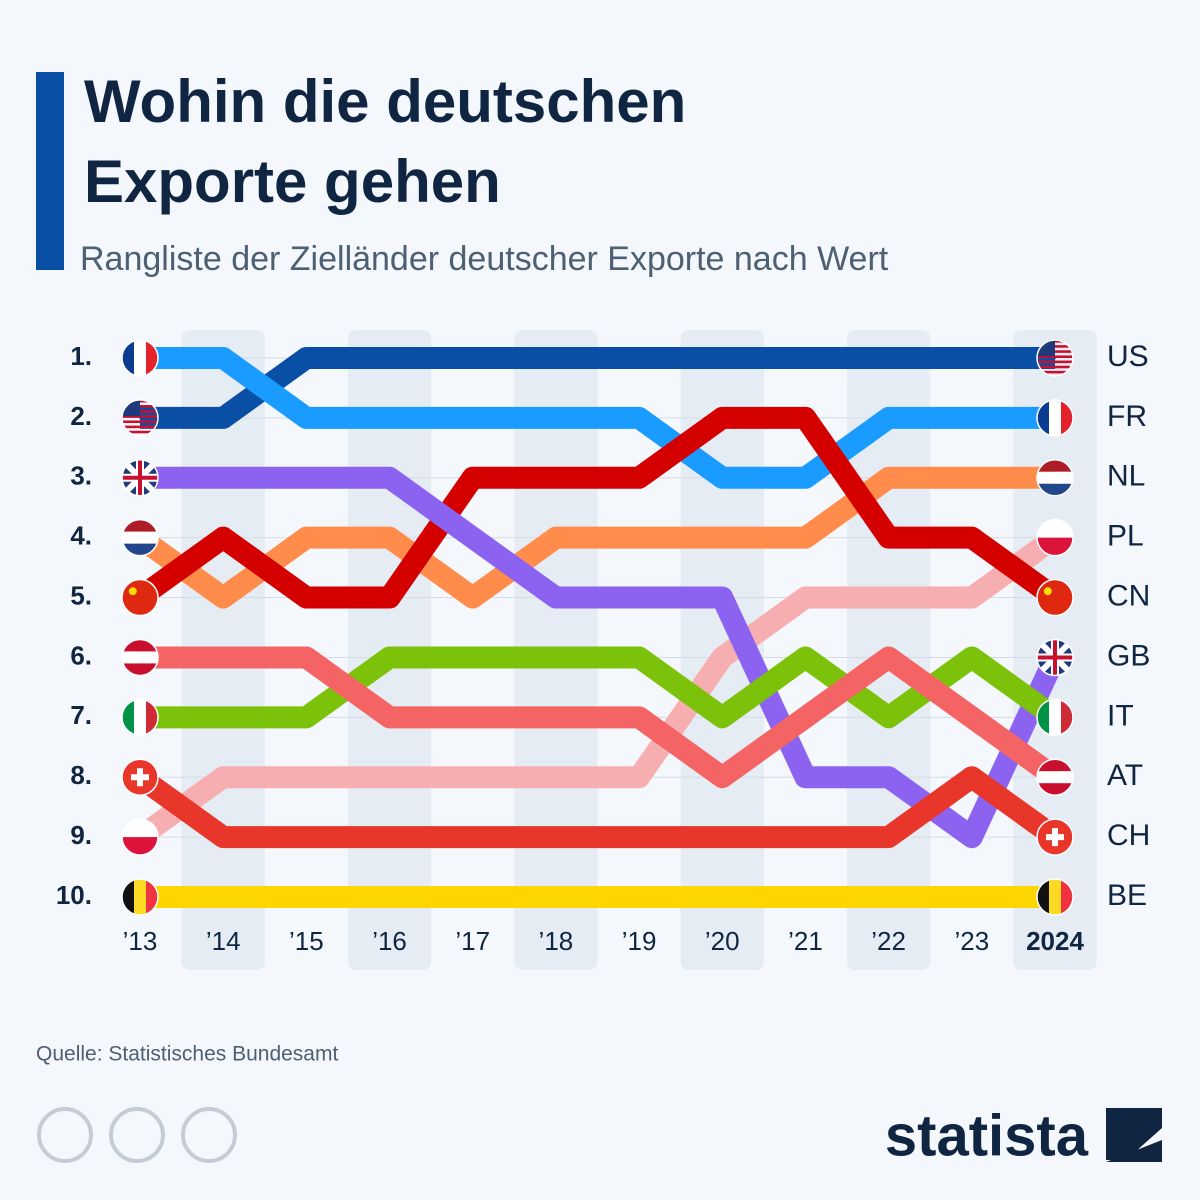  I want to click on source: Quelle: Statistisches Bundesamt, so click(187, 1054).